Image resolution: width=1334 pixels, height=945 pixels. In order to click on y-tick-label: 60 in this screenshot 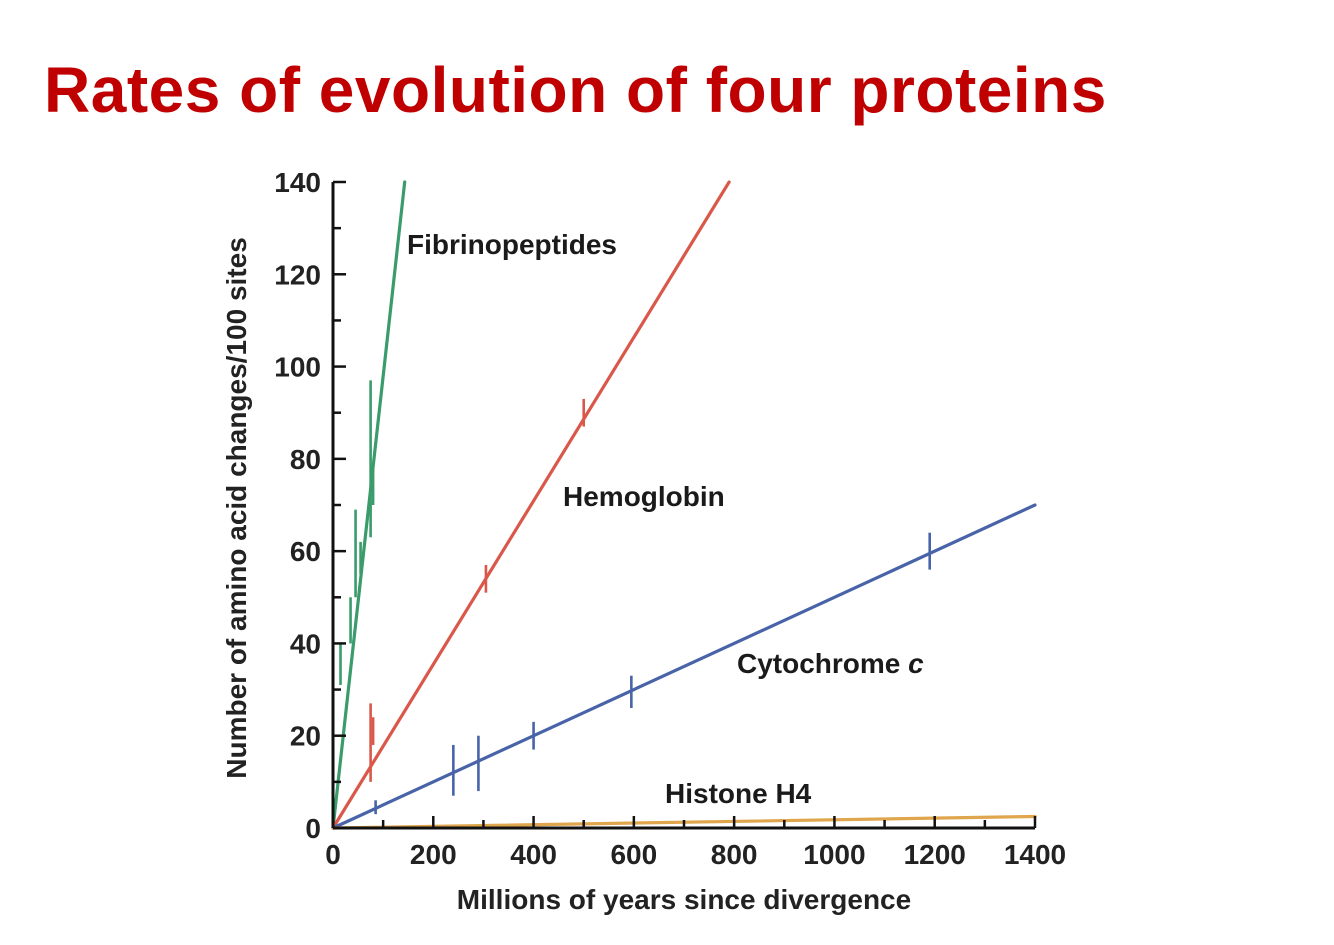, I will do `click(305, 551)`.